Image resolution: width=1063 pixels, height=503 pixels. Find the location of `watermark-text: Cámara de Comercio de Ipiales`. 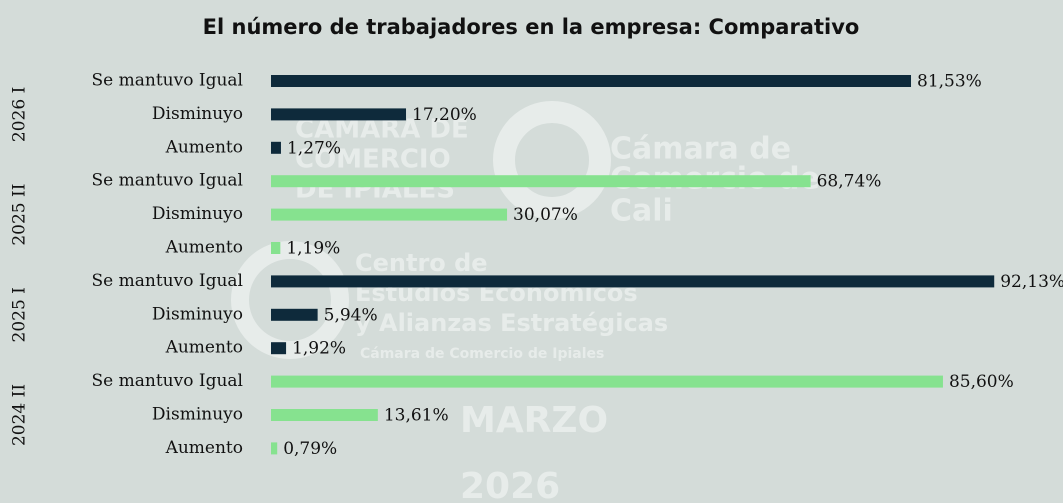

watermark-text: Cámara de Comercio de Ipiales is located at coordinates (482, 354).